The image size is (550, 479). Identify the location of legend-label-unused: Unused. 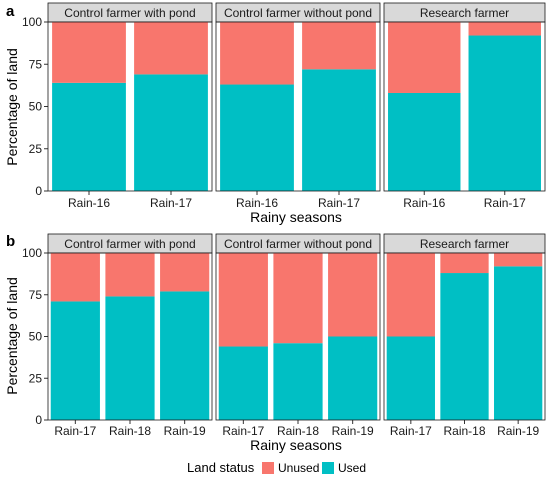
(298, 468).